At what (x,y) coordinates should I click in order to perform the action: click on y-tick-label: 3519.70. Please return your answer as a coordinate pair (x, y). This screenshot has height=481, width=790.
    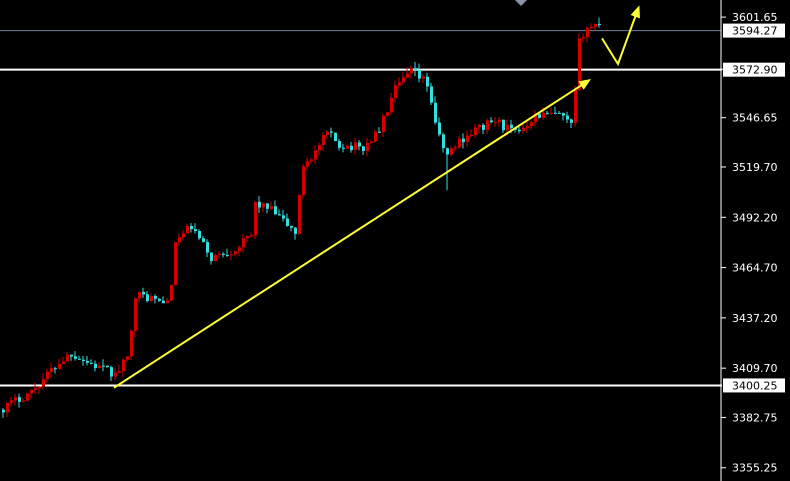
    Looking at the image, I should click on (755, 167).